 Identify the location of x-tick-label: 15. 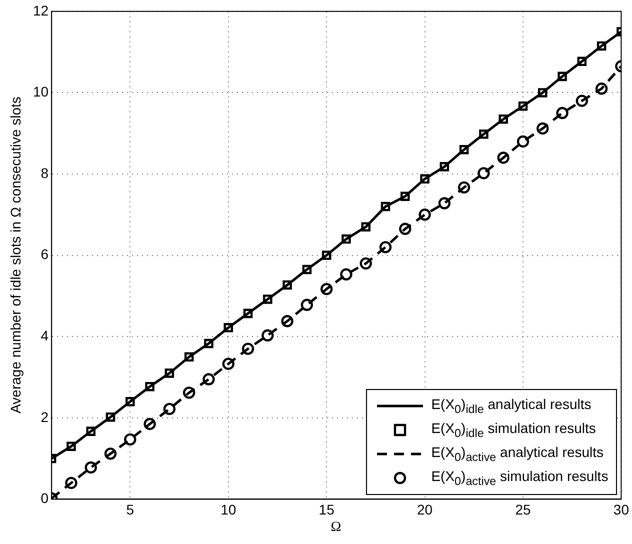
(326, 509).